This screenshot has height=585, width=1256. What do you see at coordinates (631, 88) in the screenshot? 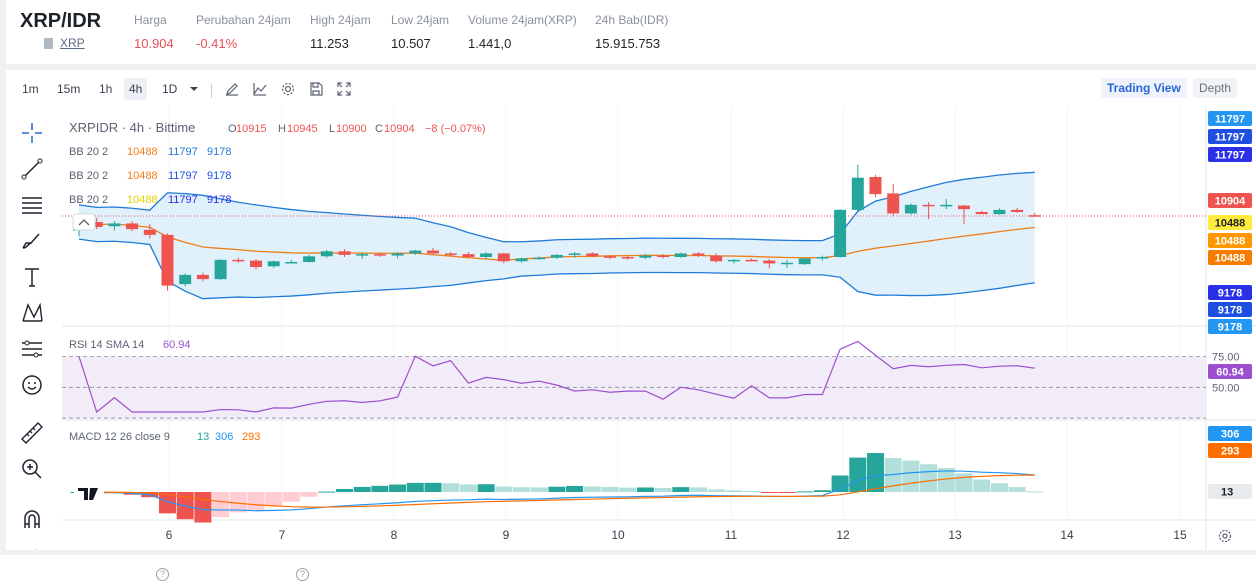
I see `chart-toolbar: 1m 15m 1h 4h 1D Trading View Depth` at bounding box center [631, 88].